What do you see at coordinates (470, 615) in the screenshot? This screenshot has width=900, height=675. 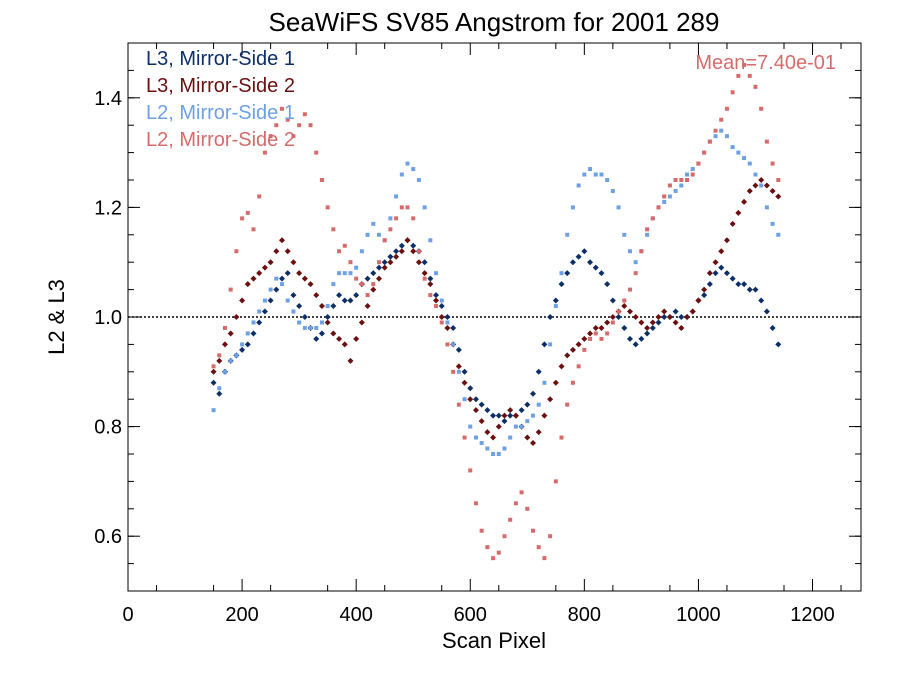 I see `x-tick-label: 600` at bounding box center [470, 615].